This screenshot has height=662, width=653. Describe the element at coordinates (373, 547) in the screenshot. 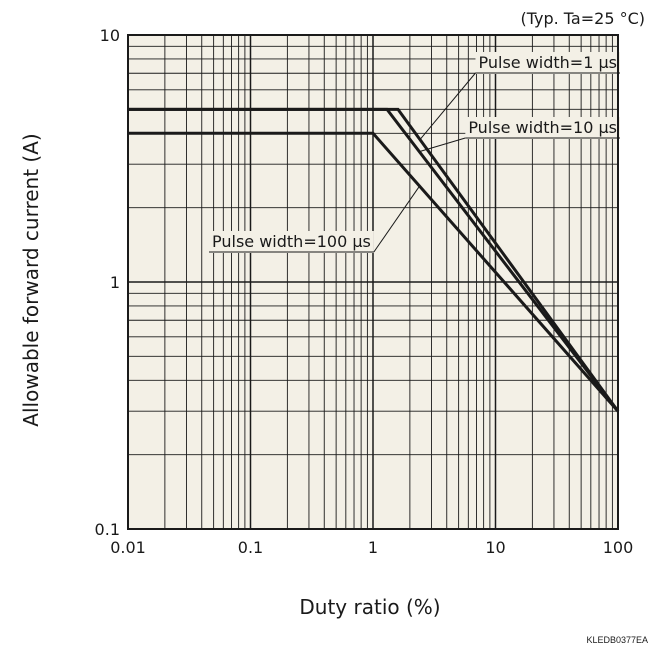

I see `x-tick-label: 1` at that location.